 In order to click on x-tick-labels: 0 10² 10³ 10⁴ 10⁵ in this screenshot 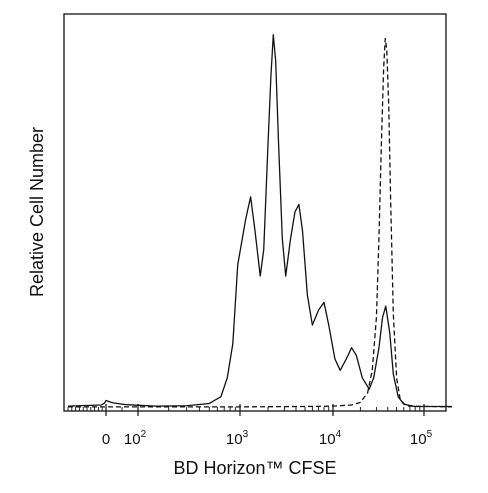, I will do `click(267, 438)`.